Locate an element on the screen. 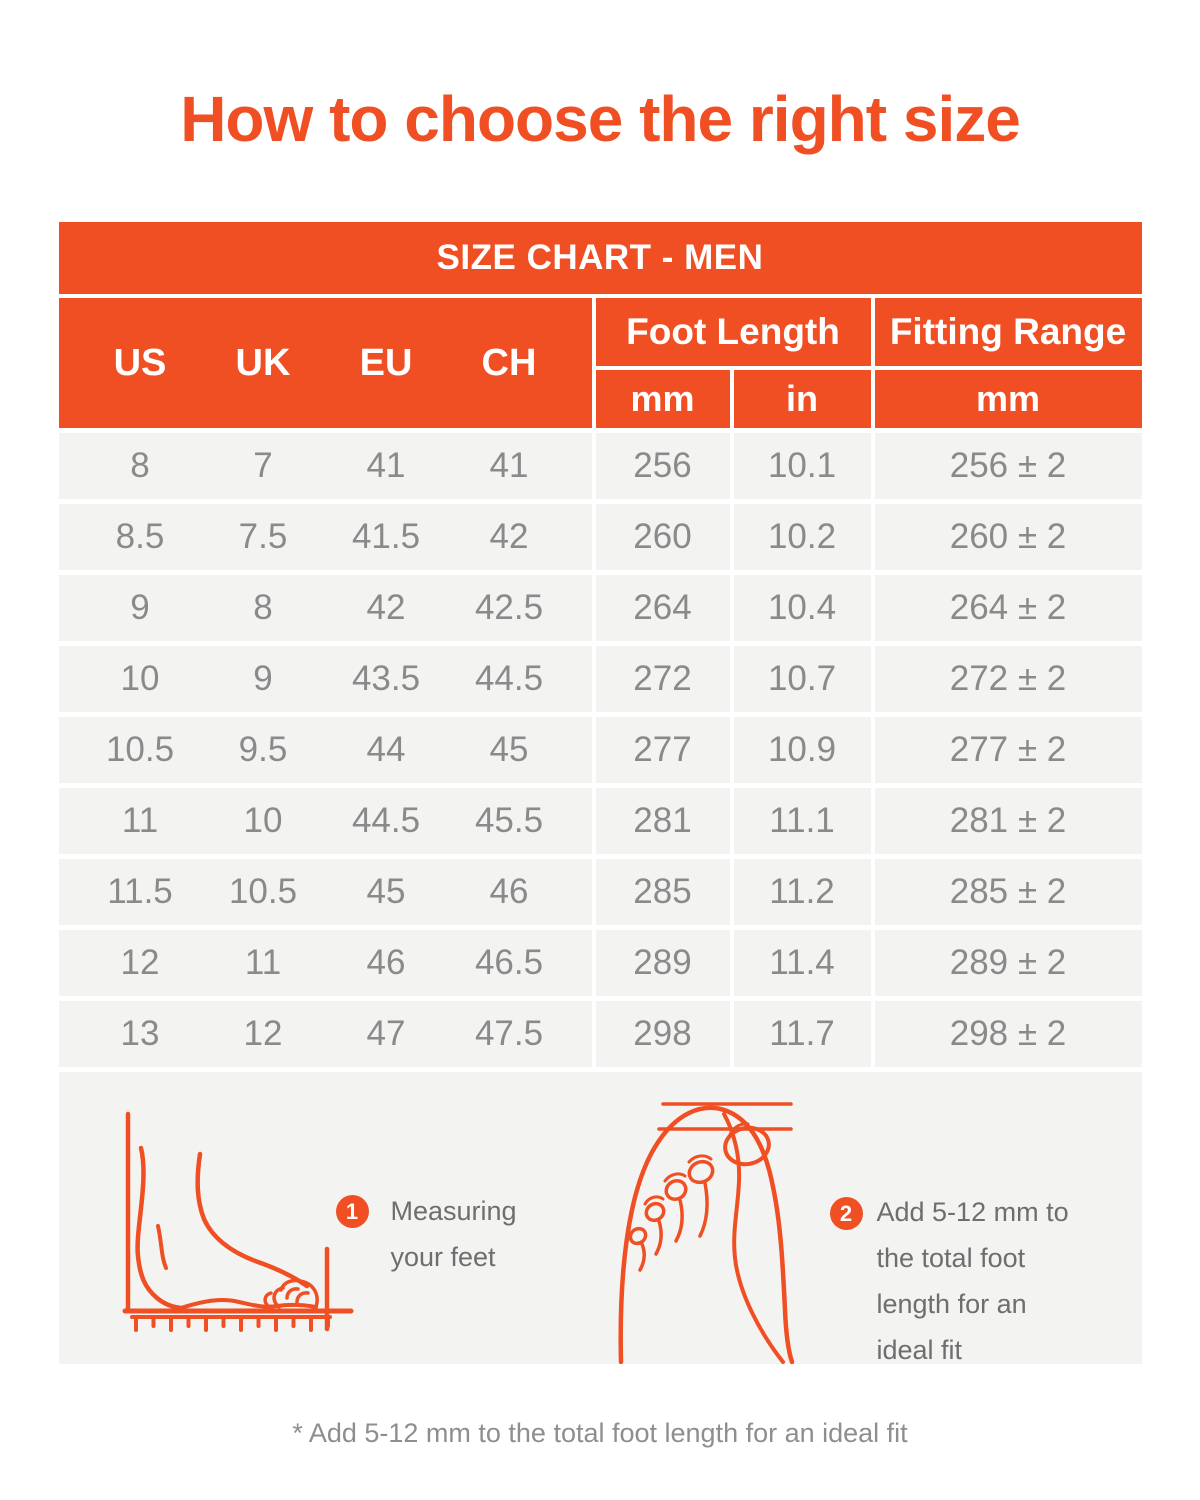 The width and height of the screenshot is (1200, 1500). size-cells: 10.5 9.5 44 45 is located at coordinates (325, 750).